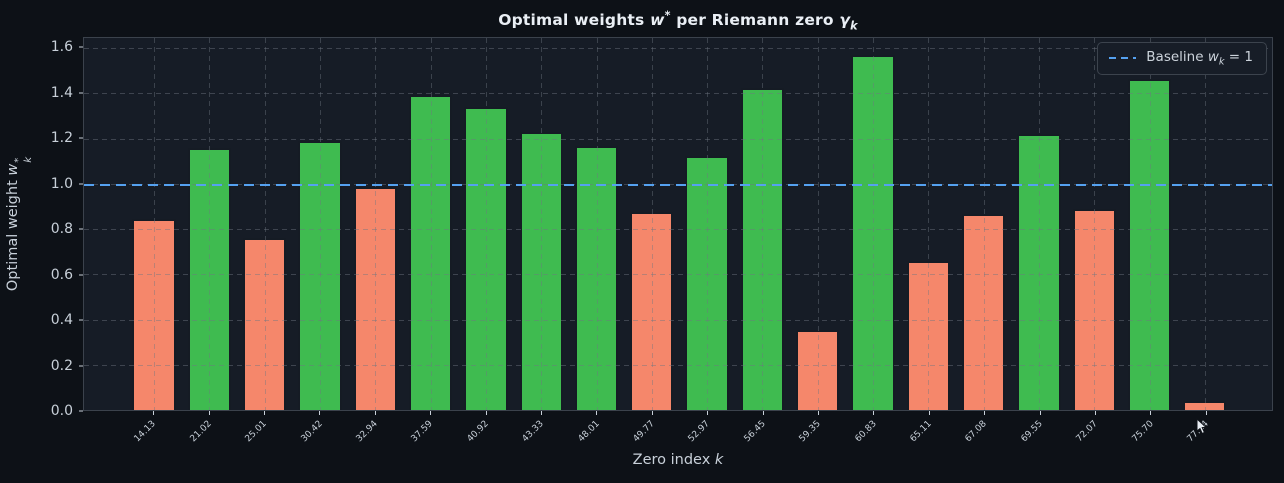 This screenshot has height=483, width=1284. I want to click on x-tick-label: 25.01, so click(256, 432).